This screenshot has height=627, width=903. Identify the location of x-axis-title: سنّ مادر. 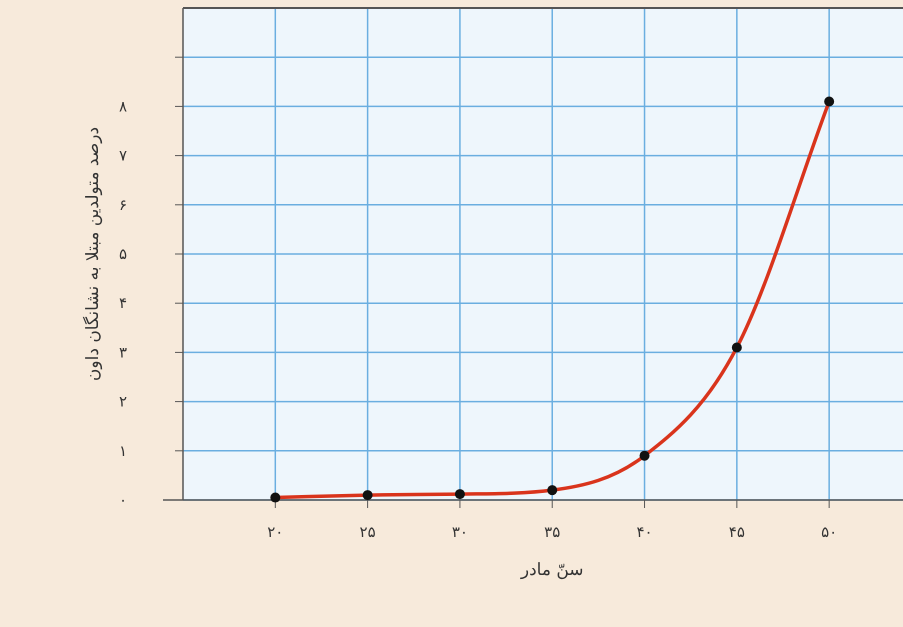
(552, 570).